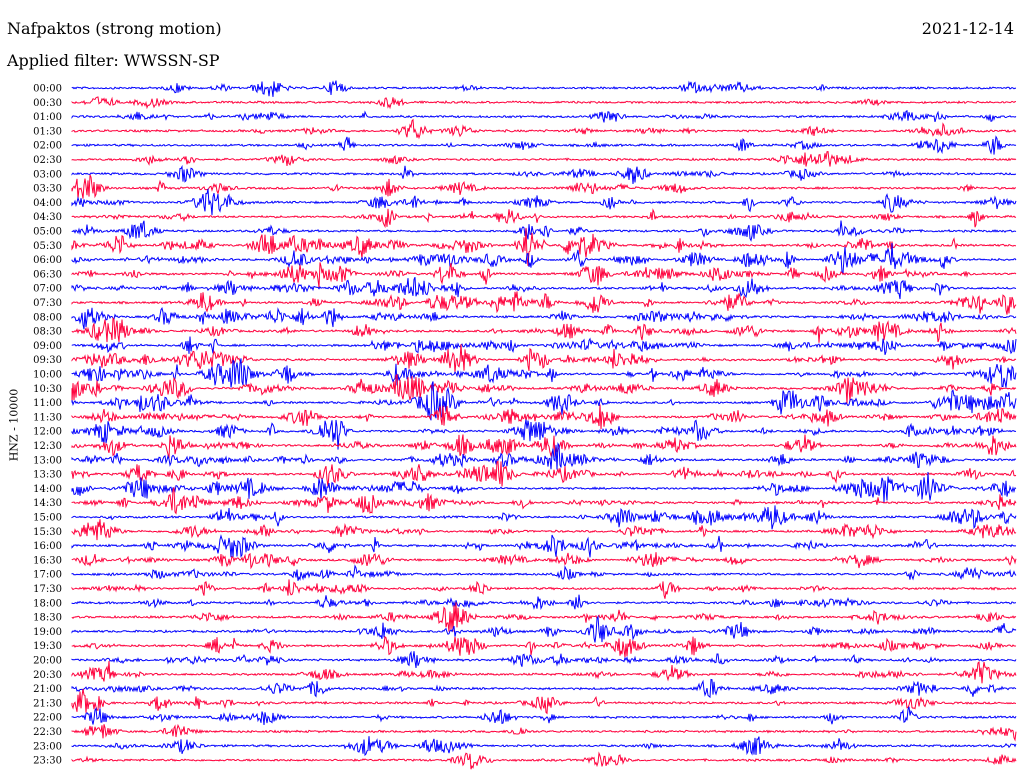  I want to click on row-time-label: 07:00, so click(47, 289).